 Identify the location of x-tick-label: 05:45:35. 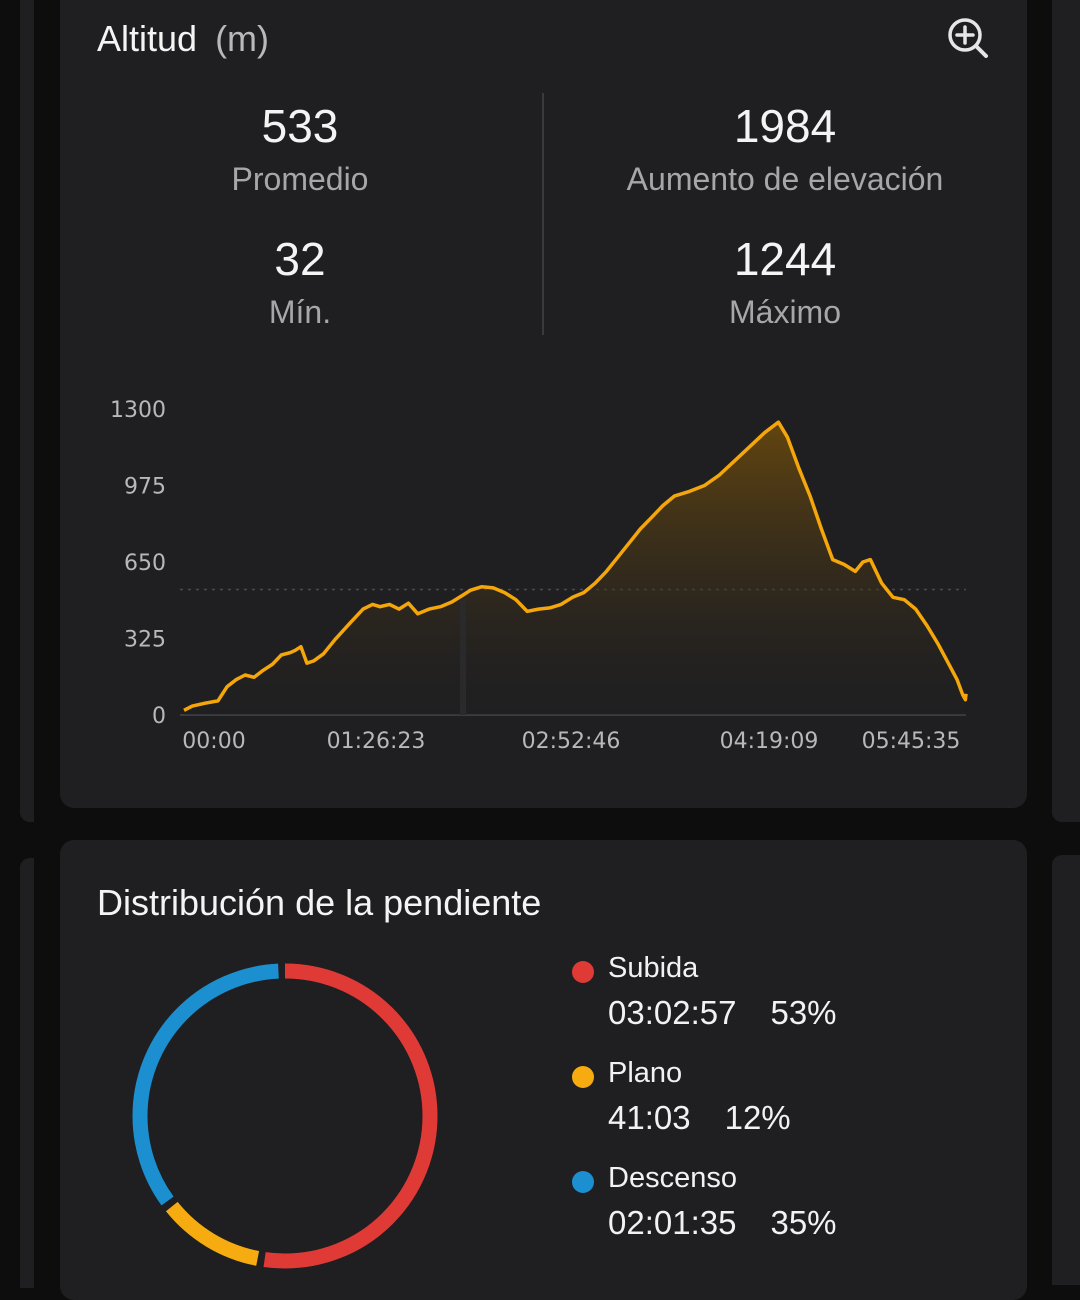
(911, 741).